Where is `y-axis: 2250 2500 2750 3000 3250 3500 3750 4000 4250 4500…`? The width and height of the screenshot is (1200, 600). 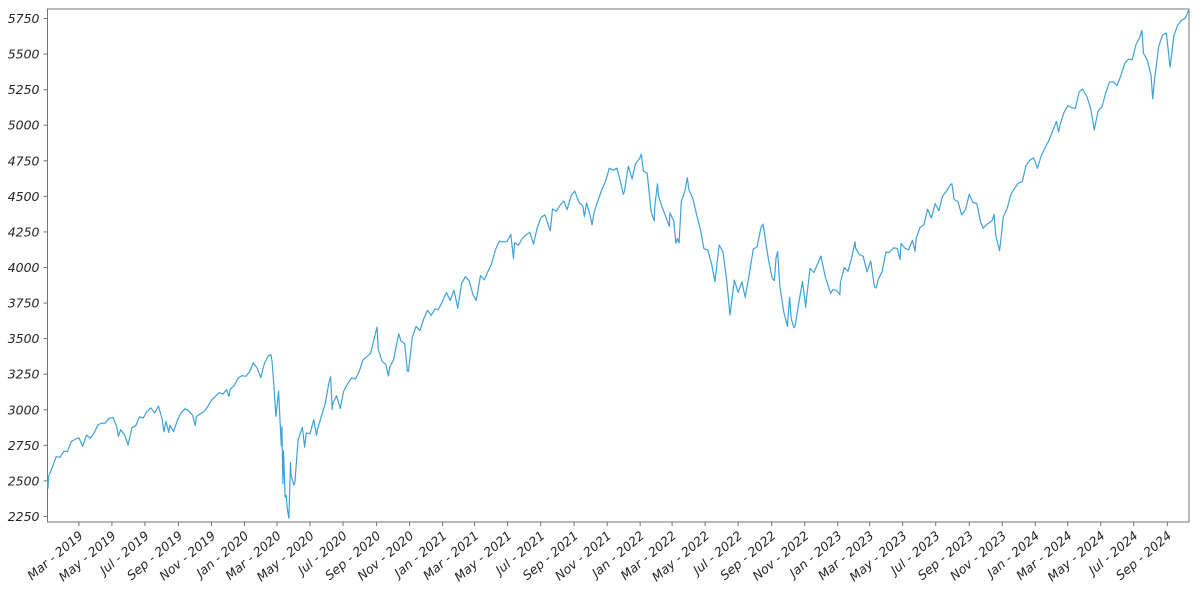 y-axis: 2250 2500 2750 3000 3250 3500 3750 4000 4250 4500… is located at coordinates (28, 267).